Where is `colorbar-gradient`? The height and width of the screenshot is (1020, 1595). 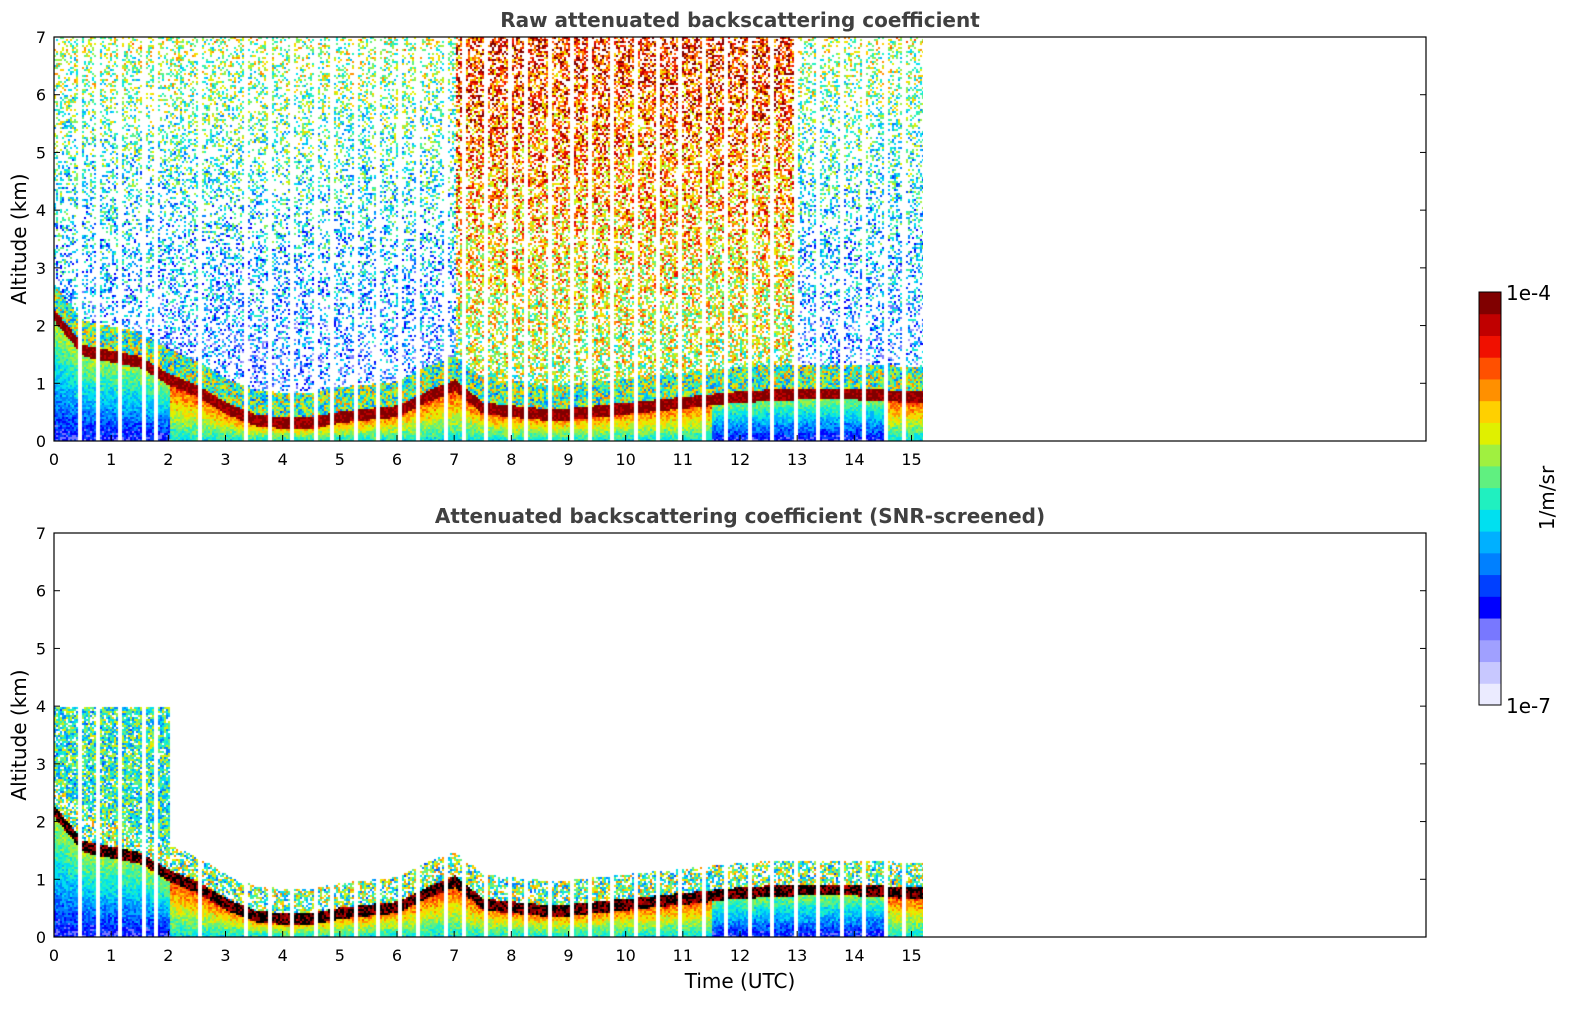 colorbar-gradient is located at coordinates (1490, 499).